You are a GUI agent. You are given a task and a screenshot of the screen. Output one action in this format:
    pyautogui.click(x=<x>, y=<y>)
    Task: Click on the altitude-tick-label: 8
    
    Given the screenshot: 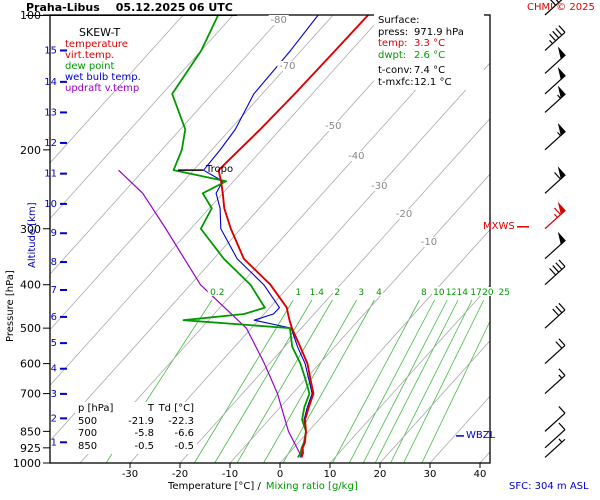 What is the action you would take?
    pyautogui.click(x=54, y=262)
    